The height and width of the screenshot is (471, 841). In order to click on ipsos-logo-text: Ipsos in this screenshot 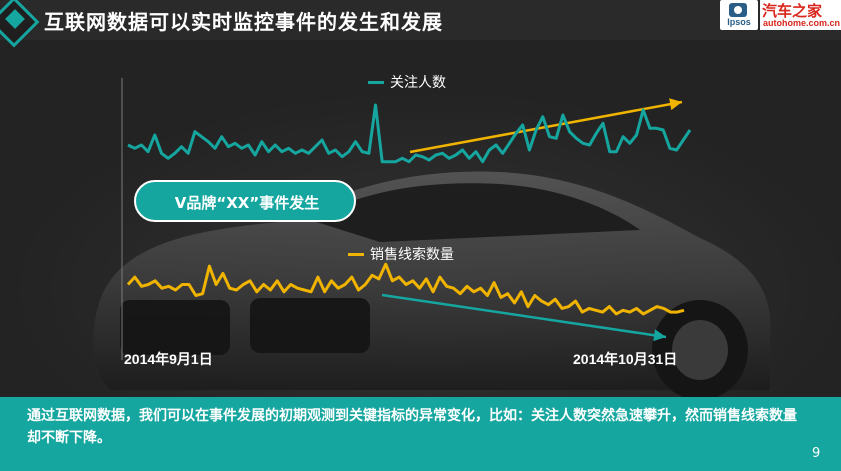, I will do `click(739, 22)`.